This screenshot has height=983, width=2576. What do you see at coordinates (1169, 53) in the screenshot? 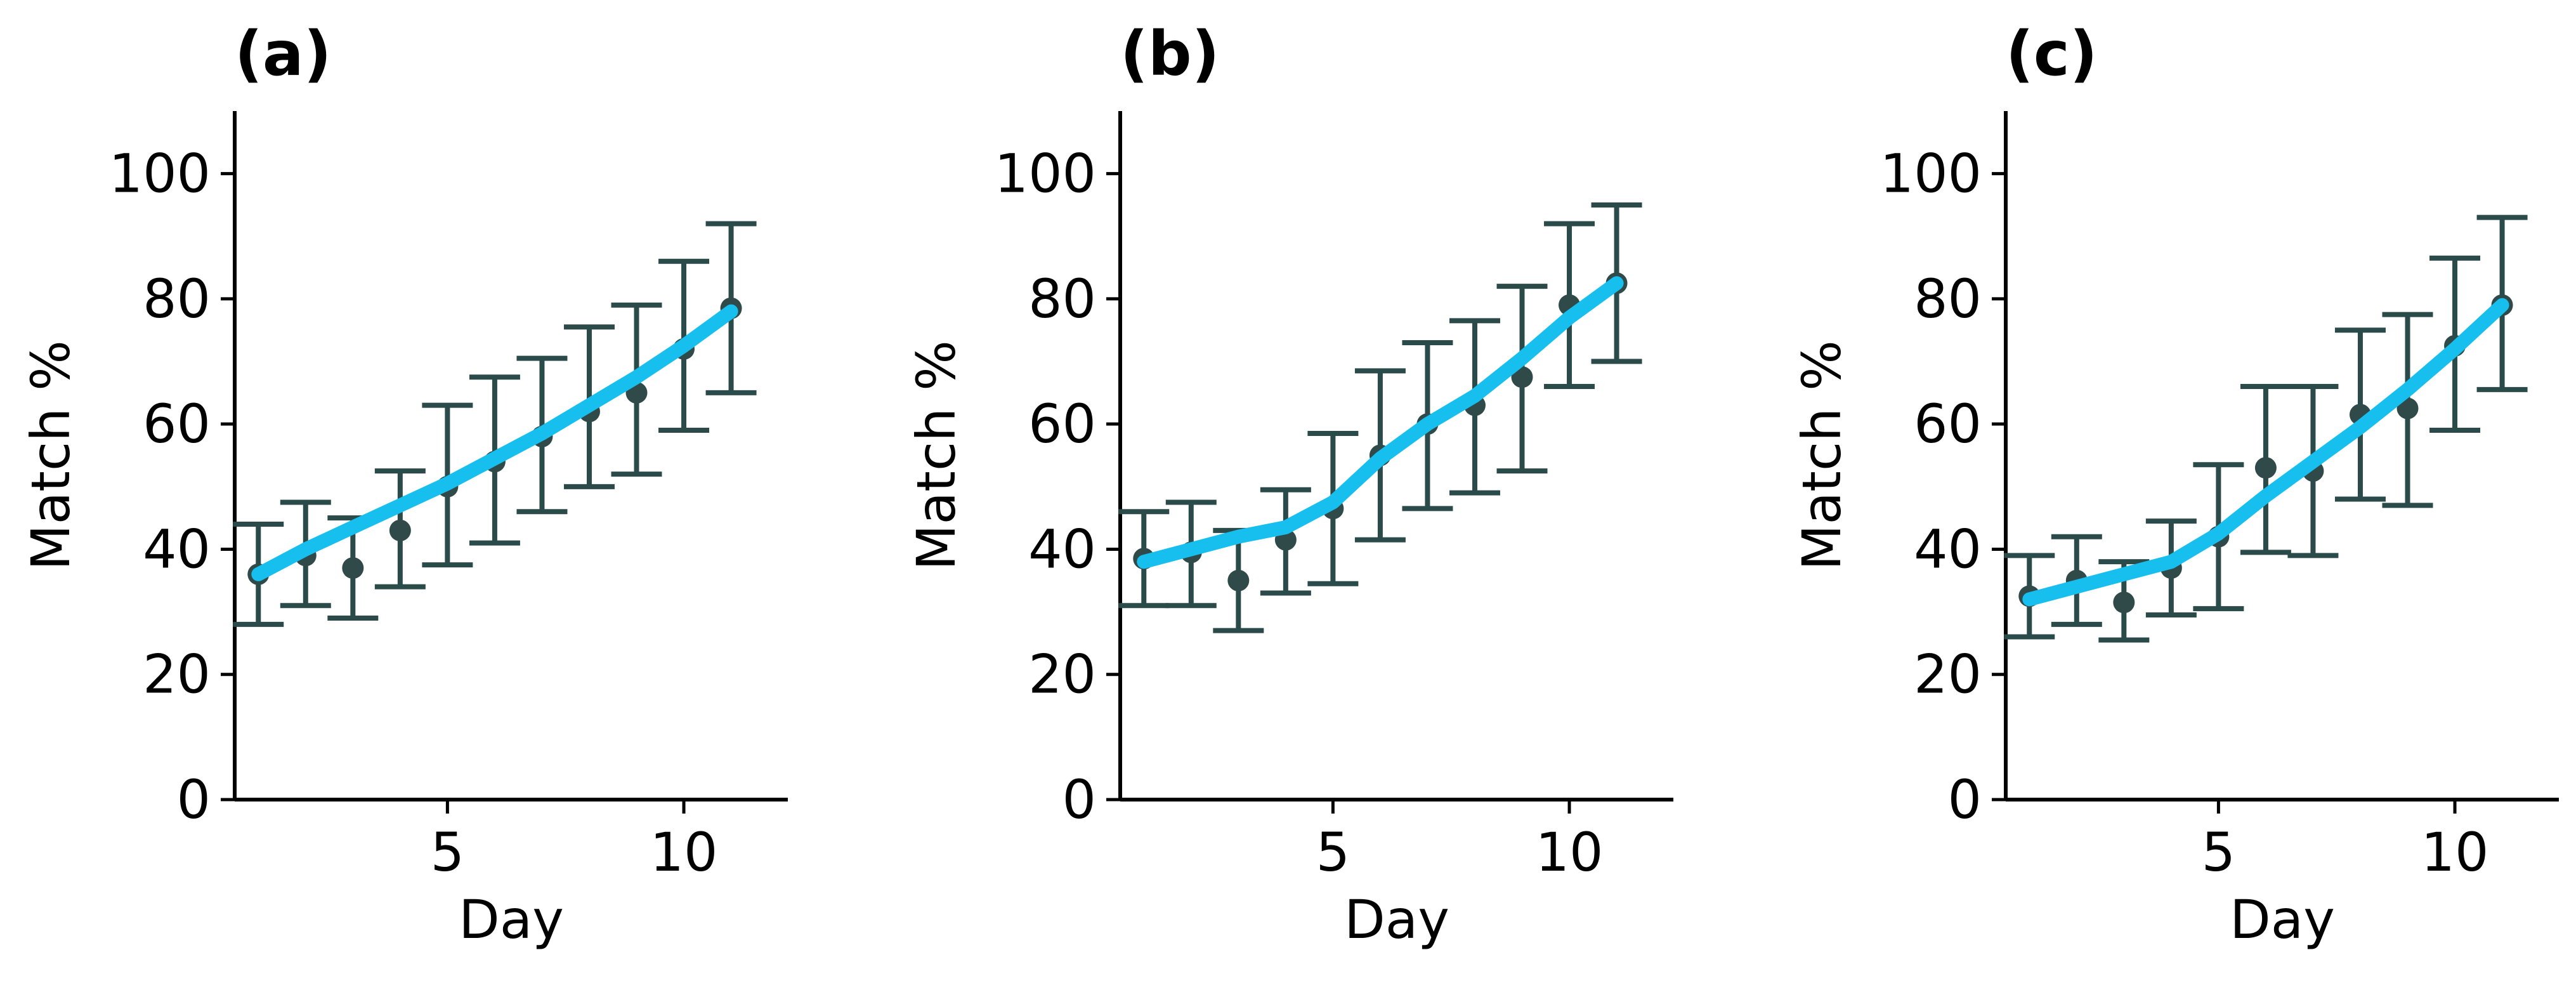
I see `panel-title: (b)` at bounding box center [1169, 53].